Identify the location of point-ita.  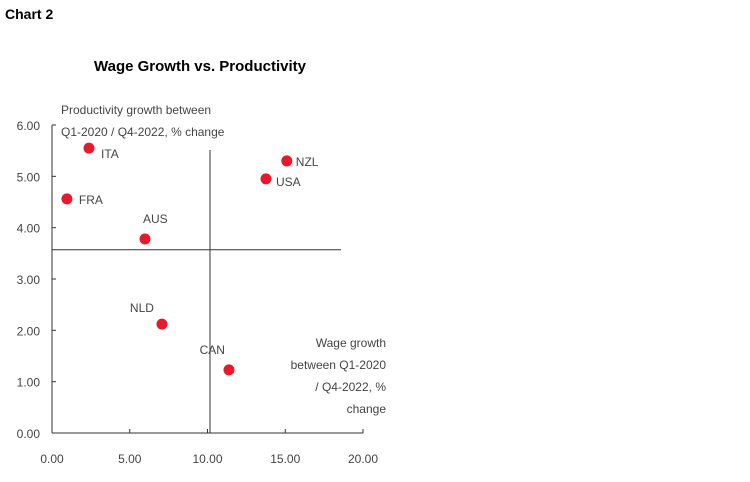
(89, 148).